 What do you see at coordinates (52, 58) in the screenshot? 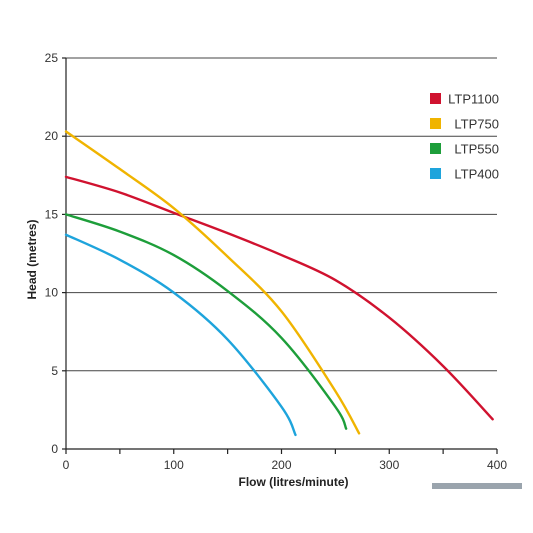
I see `y-tick-label: 25` at bounding box center [52, 58].